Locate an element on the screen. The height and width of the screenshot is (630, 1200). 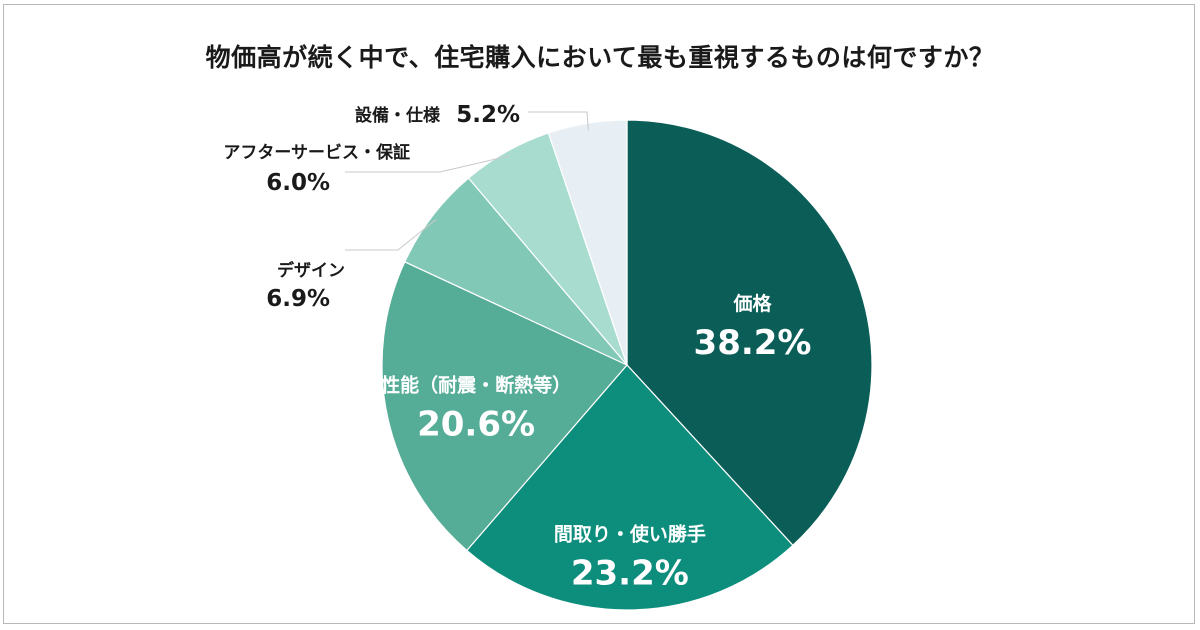
slice-value-1: 23.2% is located at coordinates (630, 573).